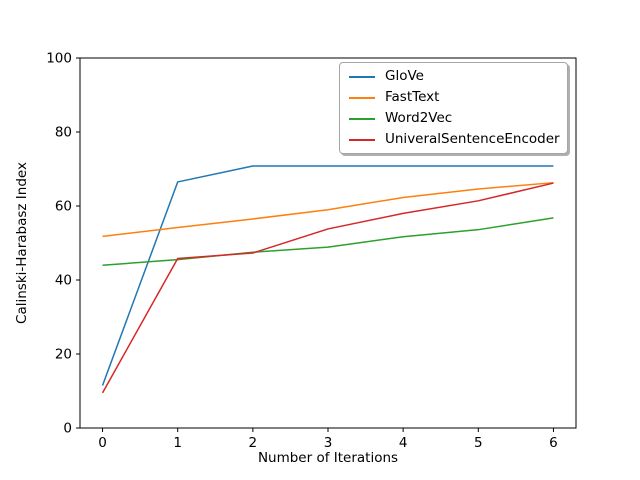 Image resolution: width=640 pixels, height=480 pixels. What do you see at coordinates (453, 118) in the screenshot?
I see `legend-item: Word2Vec` at bounding box center [453, 118].